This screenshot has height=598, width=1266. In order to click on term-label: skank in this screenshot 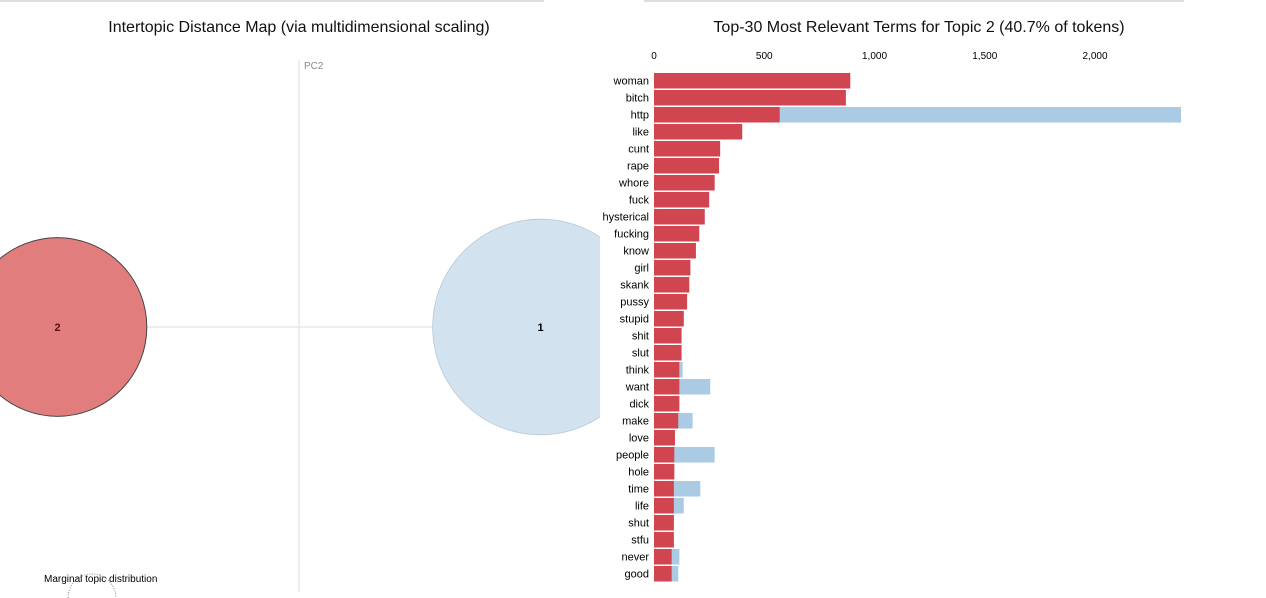, I will do `click(634, 286)`.